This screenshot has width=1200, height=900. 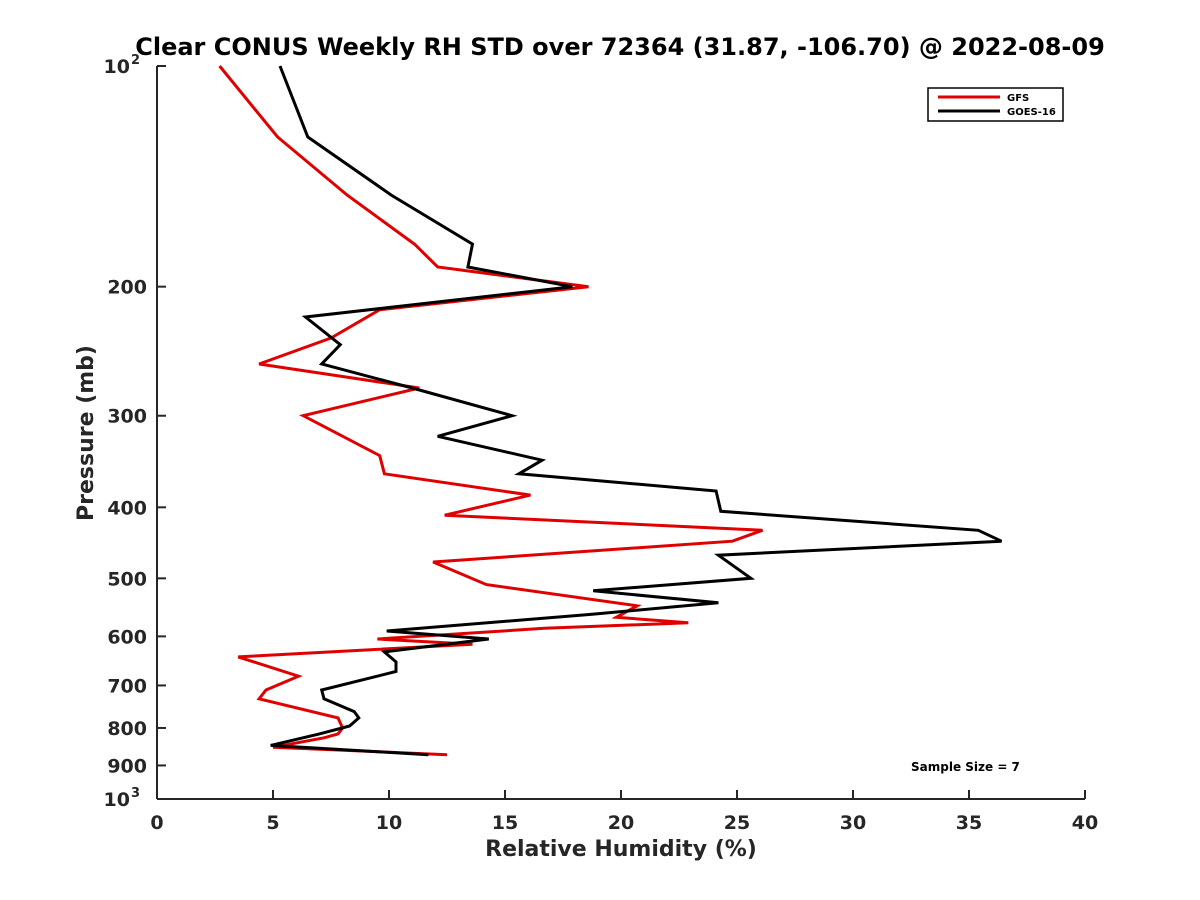 What do you see at coordinates (1018, 98) in the screenshot?
I see `legend-label-gfs: GFS` at bounding box center [1018, 98].